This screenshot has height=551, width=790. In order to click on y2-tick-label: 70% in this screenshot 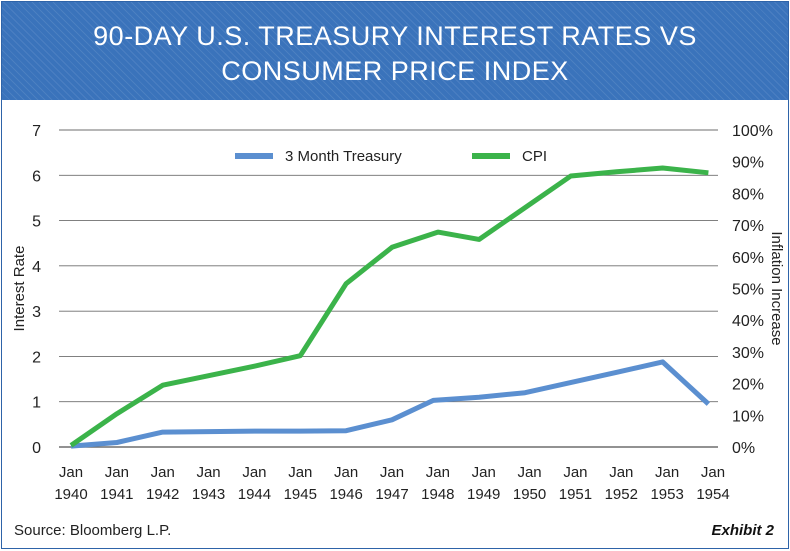, I will do `click(748, 226)`.